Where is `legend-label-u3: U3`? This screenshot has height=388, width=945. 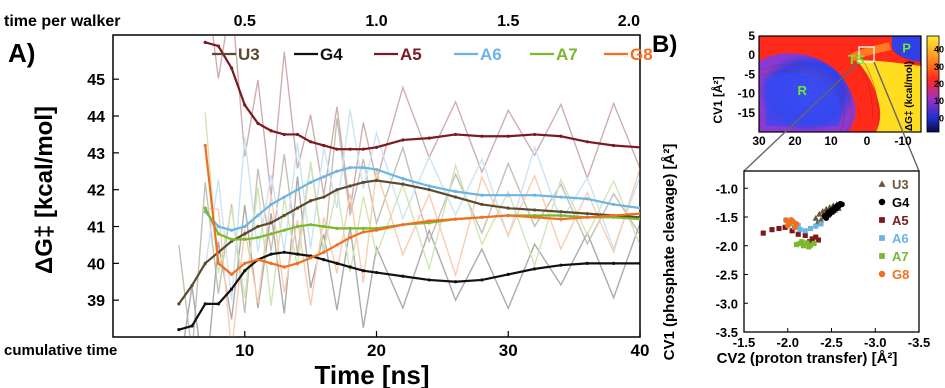 legend-label-u3: U3 is located at coordinates (249, 54).